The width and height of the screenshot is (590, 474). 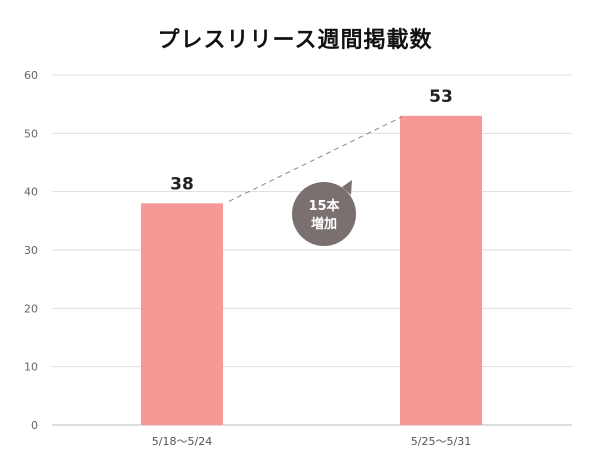 What do you see at coordinates (182, 184) in the screenshot?
I see `data-label: 38` at bounding box center [182, 184].